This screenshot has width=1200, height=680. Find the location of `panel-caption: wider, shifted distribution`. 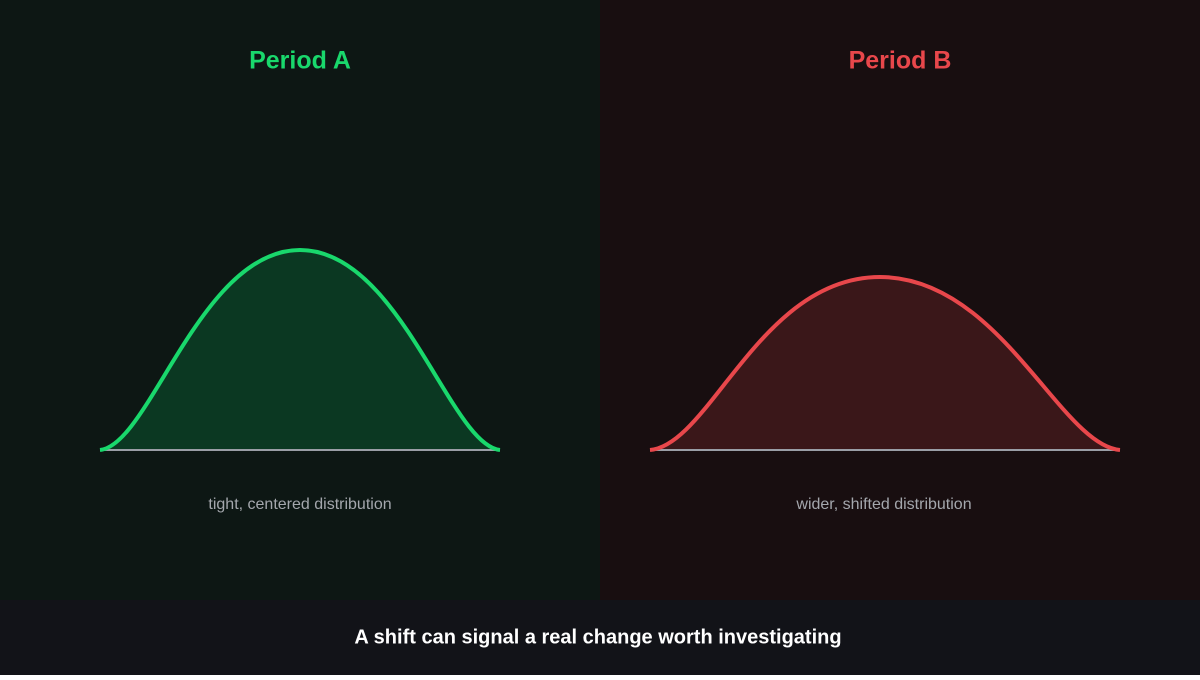

panel-caption: wider, shifted distribution is located at coordinates (883, 504).